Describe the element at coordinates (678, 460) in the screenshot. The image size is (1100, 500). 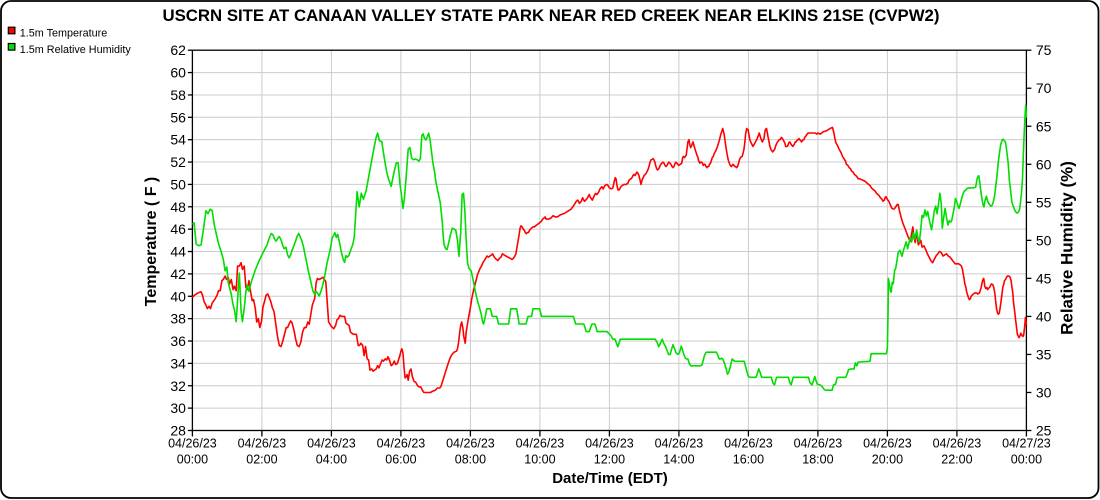
I see `svg-text: 14:00` at that location.